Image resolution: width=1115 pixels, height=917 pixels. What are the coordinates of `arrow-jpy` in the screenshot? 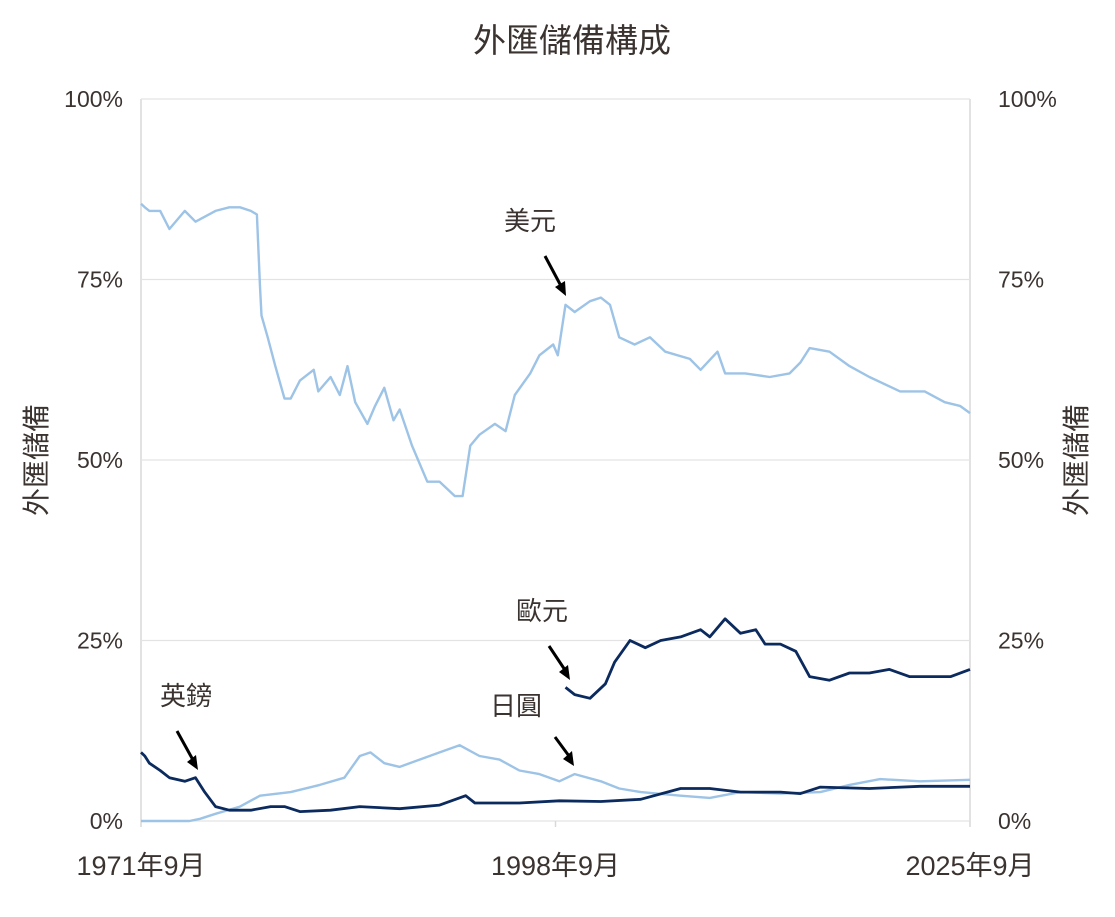 It's located at (562, 746).